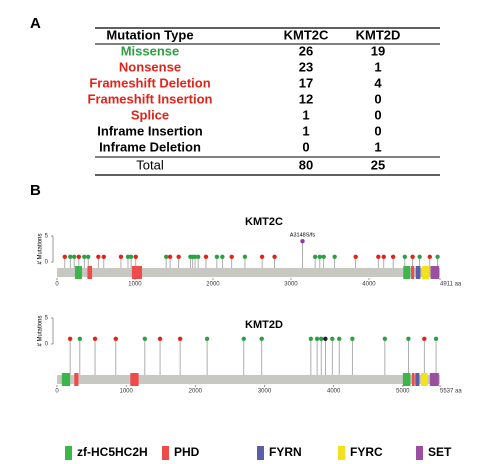 The width and height of the screenshot is (500, 464). What do you see at coordinates (451, 392) in the screenshot?
I see `x-tick-label: 5537 aa` at bounding box center [451, 392].